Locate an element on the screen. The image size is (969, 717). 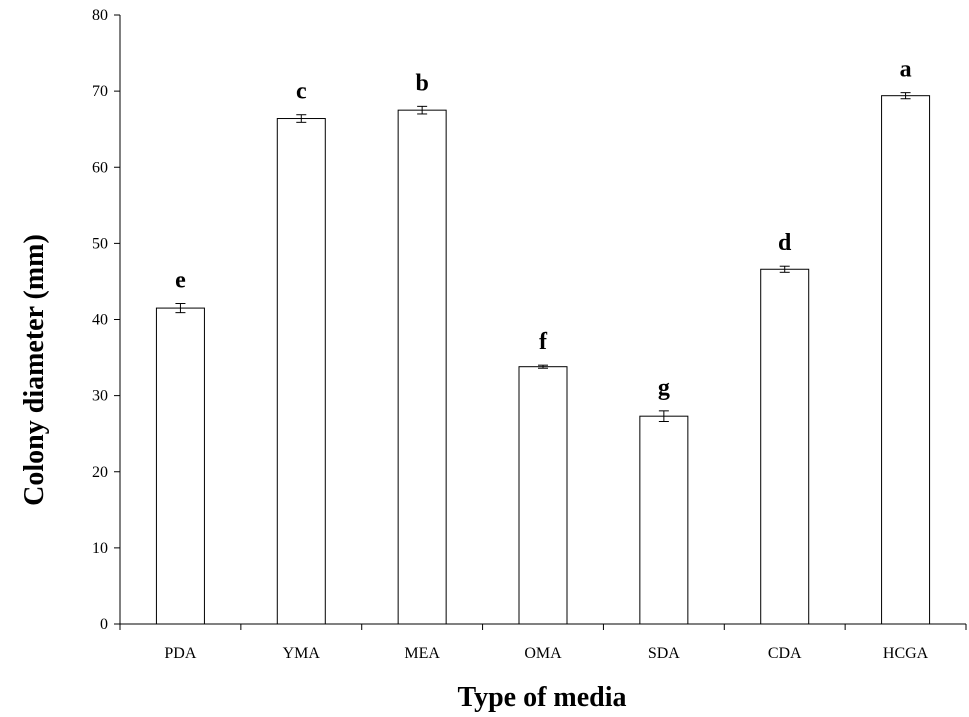
bar-cda is located at coordinates (785, 446).